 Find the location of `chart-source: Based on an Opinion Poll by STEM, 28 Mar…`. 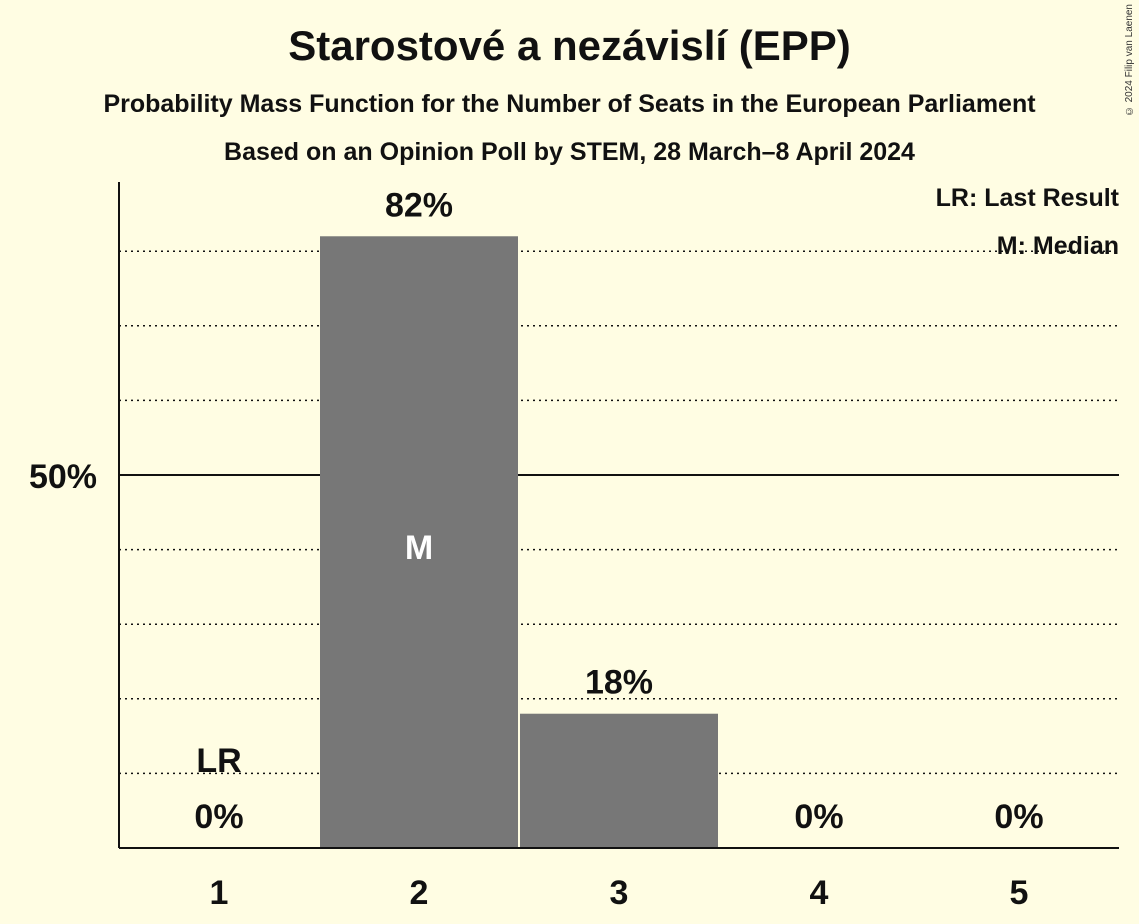

chart-source: Based on an Opinion Poll by STEM, 28 Mar… is located at coordinates (569, 152).